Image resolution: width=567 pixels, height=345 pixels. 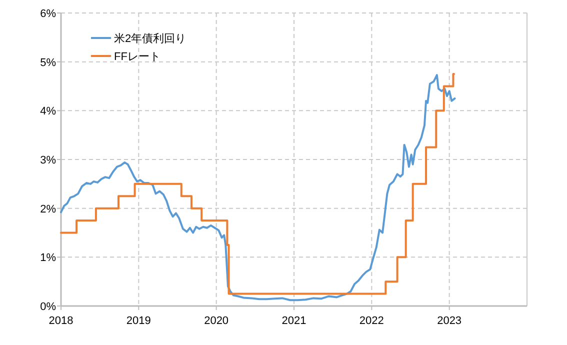 I want to click on x-tick-label: 2021, so click(x=294, y=321).